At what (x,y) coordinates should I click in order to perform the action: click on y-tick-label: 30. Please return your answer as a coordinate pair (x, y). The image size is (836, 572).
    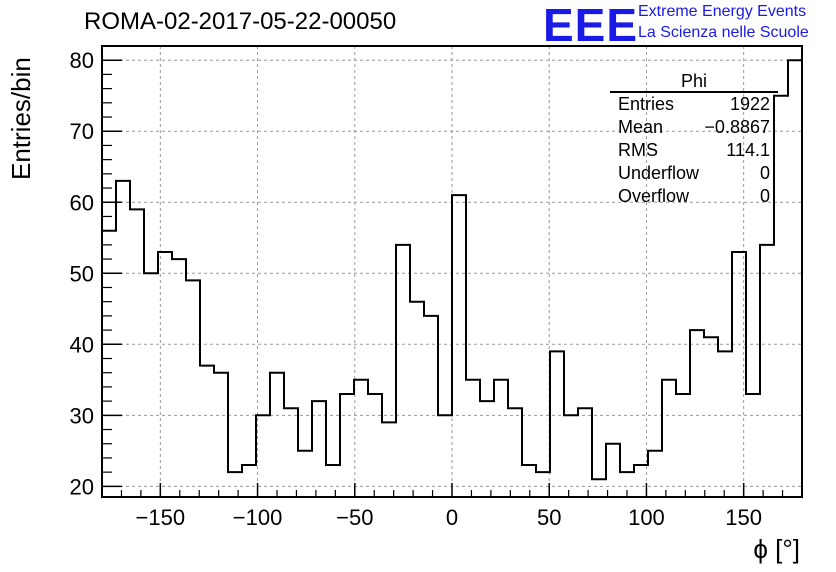
    Looking at the image, I should click on (82, 415).